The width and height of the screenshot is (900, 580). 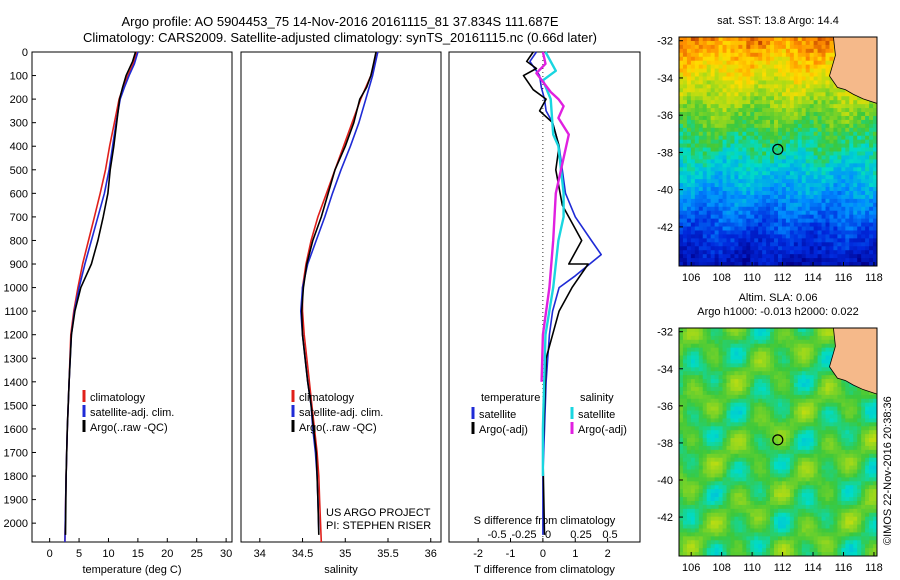 I want to click on x-tick-label: -2, so click(x=478, y=554).